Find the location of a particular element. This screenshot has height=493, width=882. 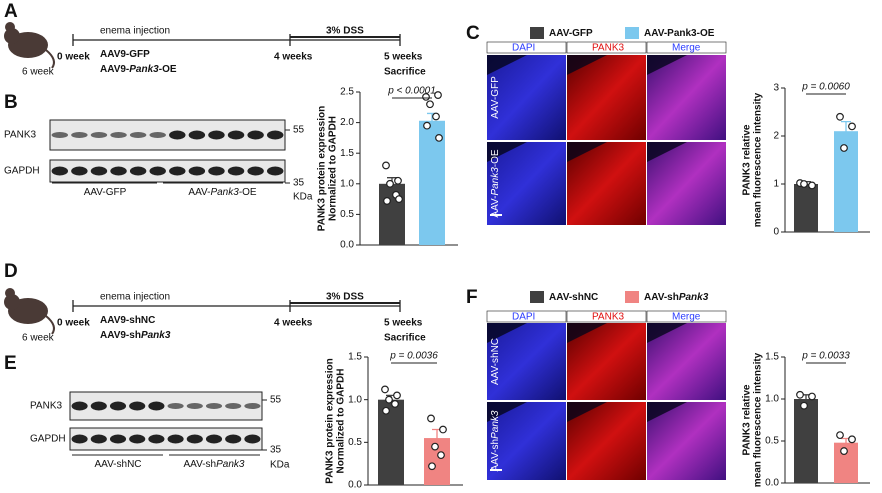

group-part: -OE is located at coordinates (168, 69).